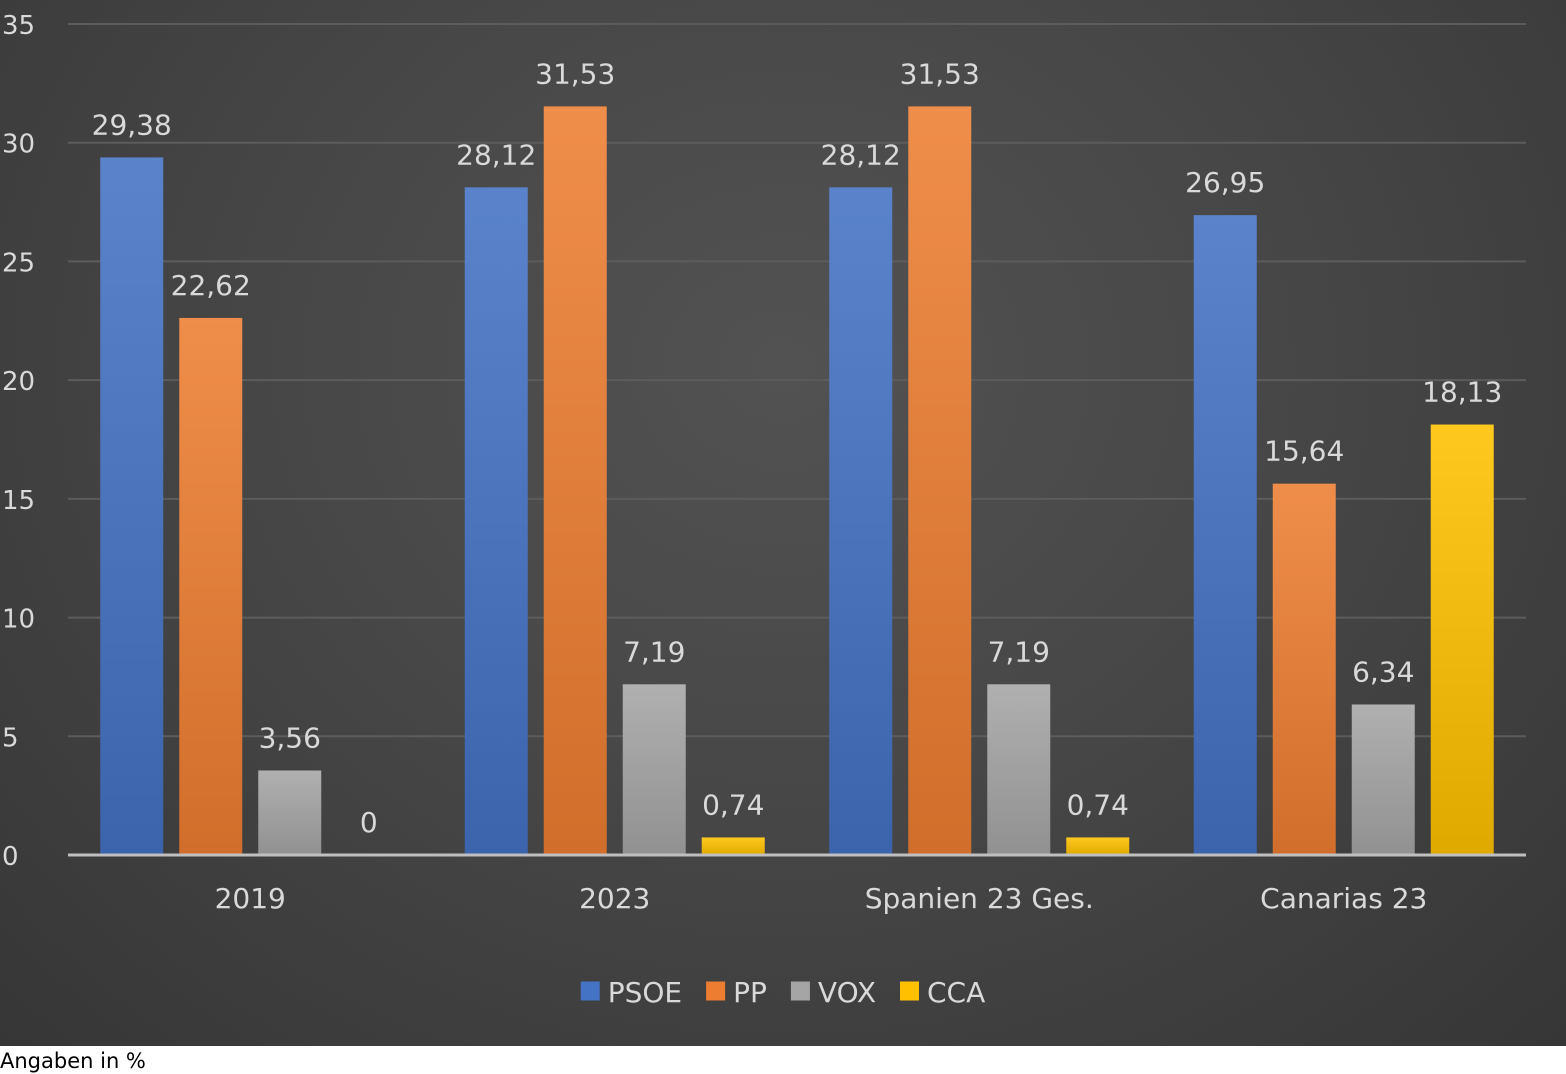 This screenshot has height=1074, width=1566. What do you see at coordinates (909, 991) in the screenshot?
I see `legend-swatch-cca` at bounding box center [909, 991].